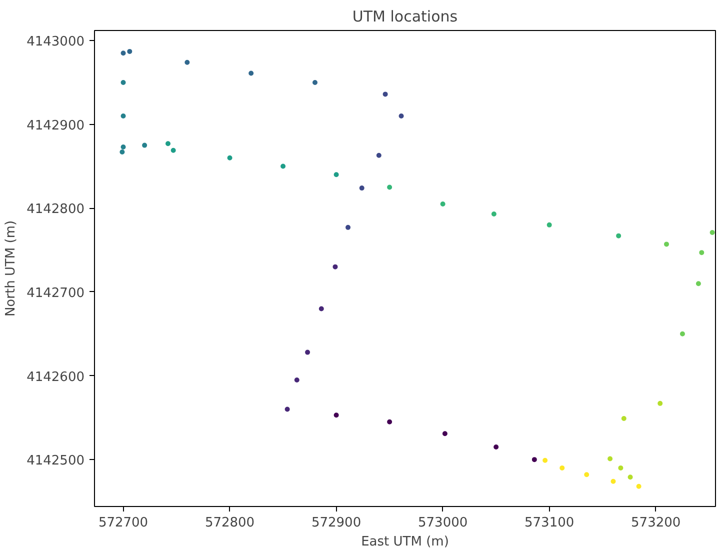  I want to click on y-axis-title: North UTM (m), so click(11, 268).